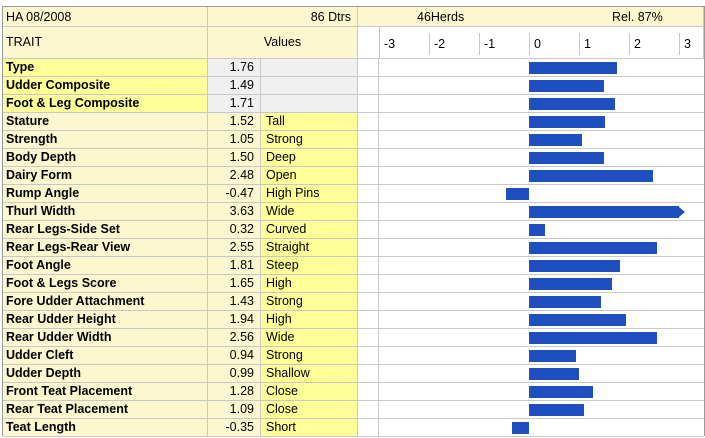 The width and height of the screenshot is (705, 438). I want to click on trait-name: Rear Udder Height, so click(105, 320).